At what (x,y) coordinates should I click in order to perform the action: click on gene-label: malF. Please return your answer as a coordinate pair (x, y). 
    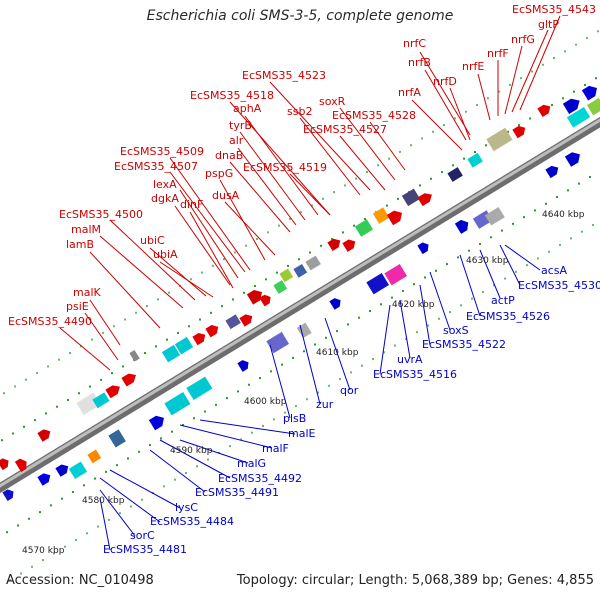
    Looking at the image, I should click on (275, 448).